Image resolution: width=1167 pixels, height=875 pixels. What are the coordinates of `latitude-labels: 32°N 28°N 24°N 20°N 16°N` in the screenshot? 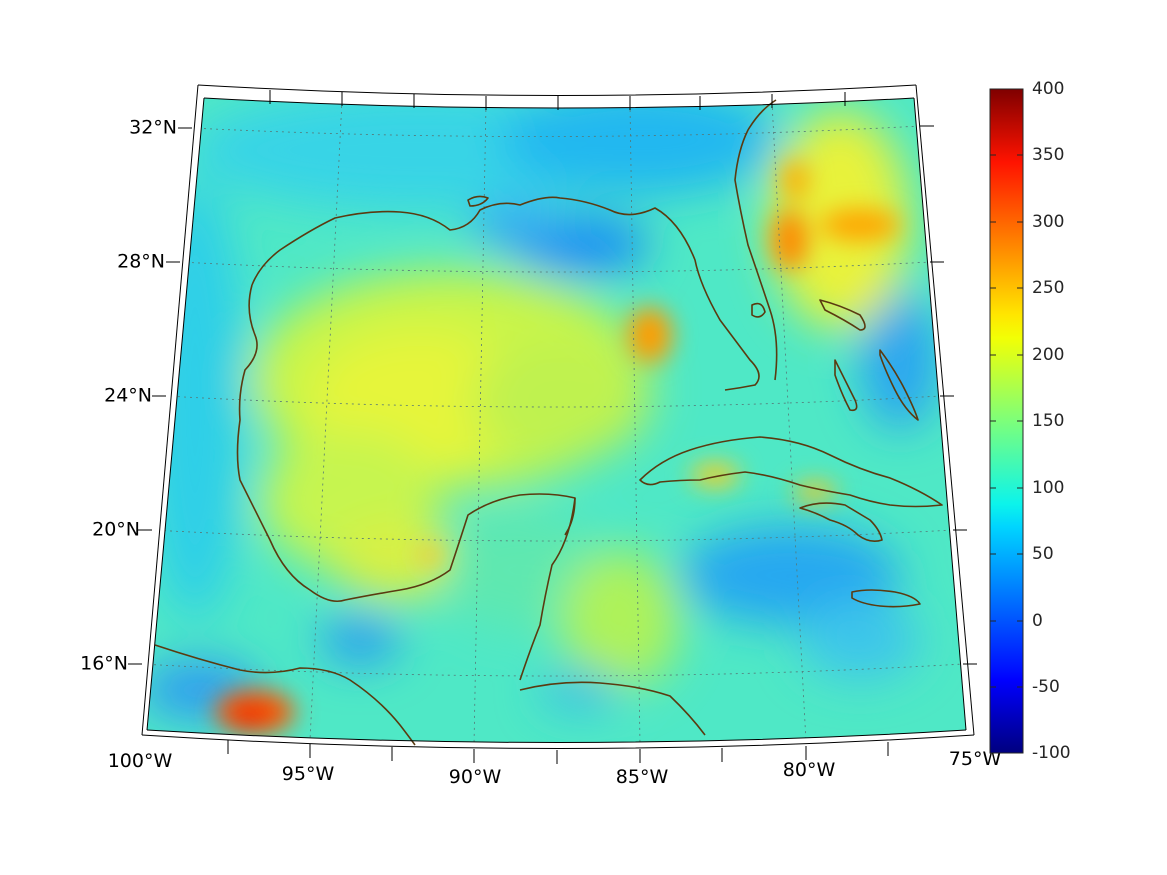 It's located at (128, 396).